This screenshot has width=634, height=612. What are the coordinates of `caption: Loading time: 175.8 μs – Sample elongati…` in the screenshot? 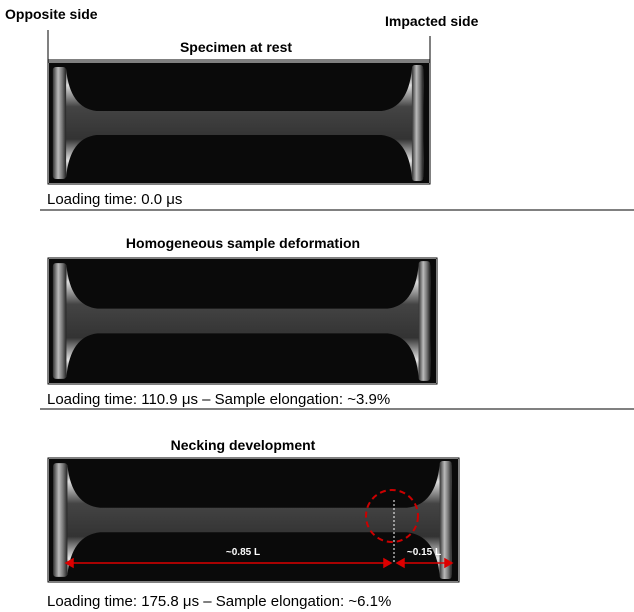 It's located at (219, 601).